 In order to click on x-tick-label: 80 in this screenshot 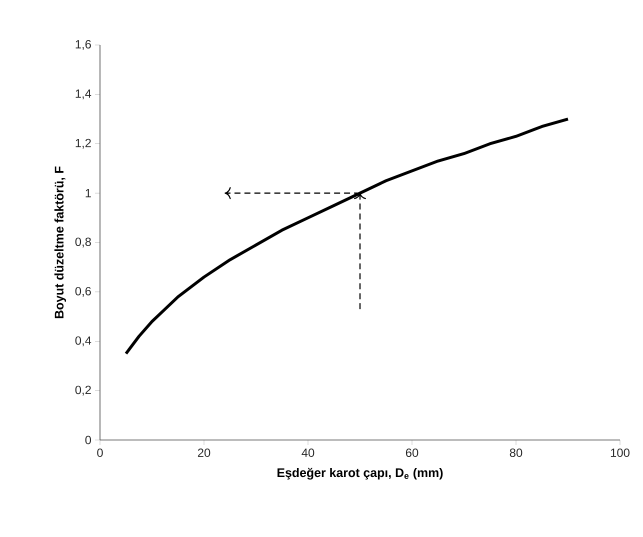, I will do `click(516, 452)`.